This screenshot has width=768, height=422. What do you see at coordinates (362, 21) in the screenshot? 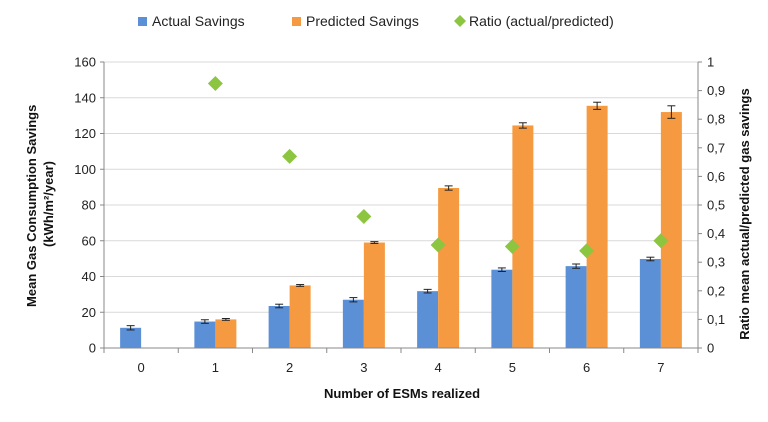
I see `legend-label: Predicted Savings` at bounding box center [362, 21].